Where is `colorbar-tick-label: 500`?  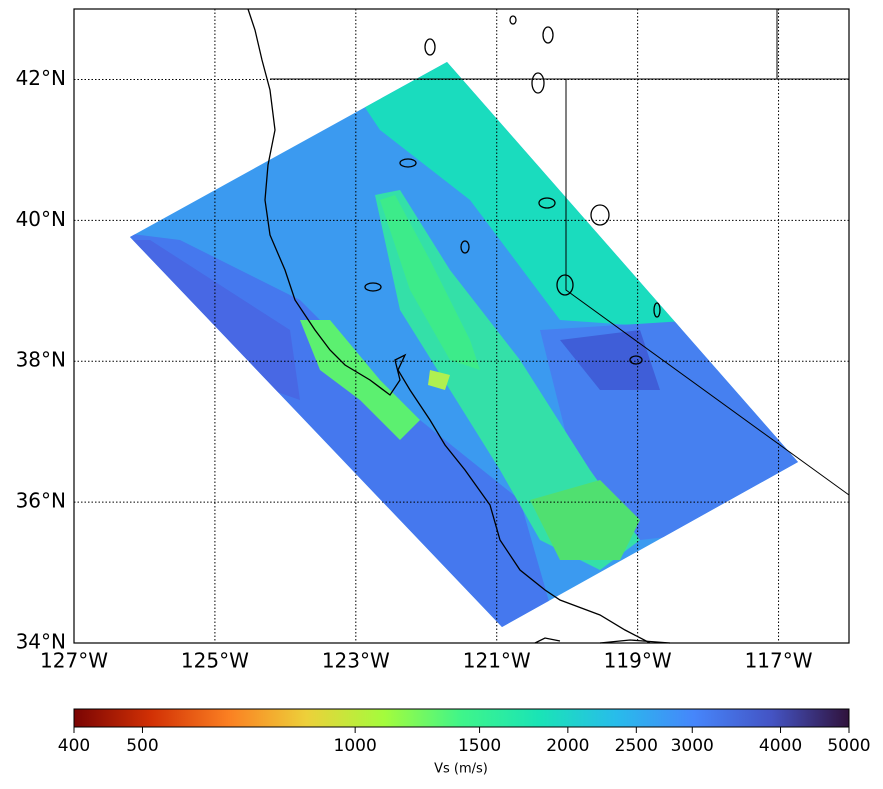
colorbar-tick-label: 500 is located at coordinates (142, 746).